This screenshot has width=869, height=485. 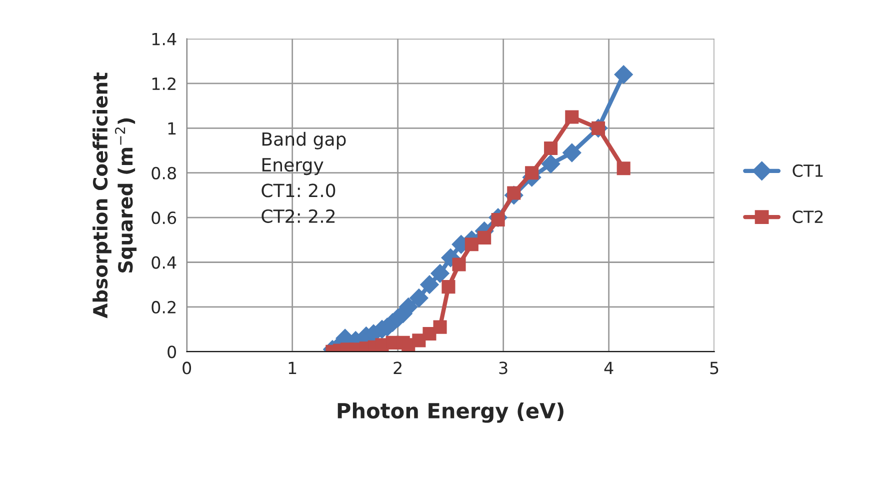 I want to click on y-tick-label: 0.6, so click(x=164, y=218).